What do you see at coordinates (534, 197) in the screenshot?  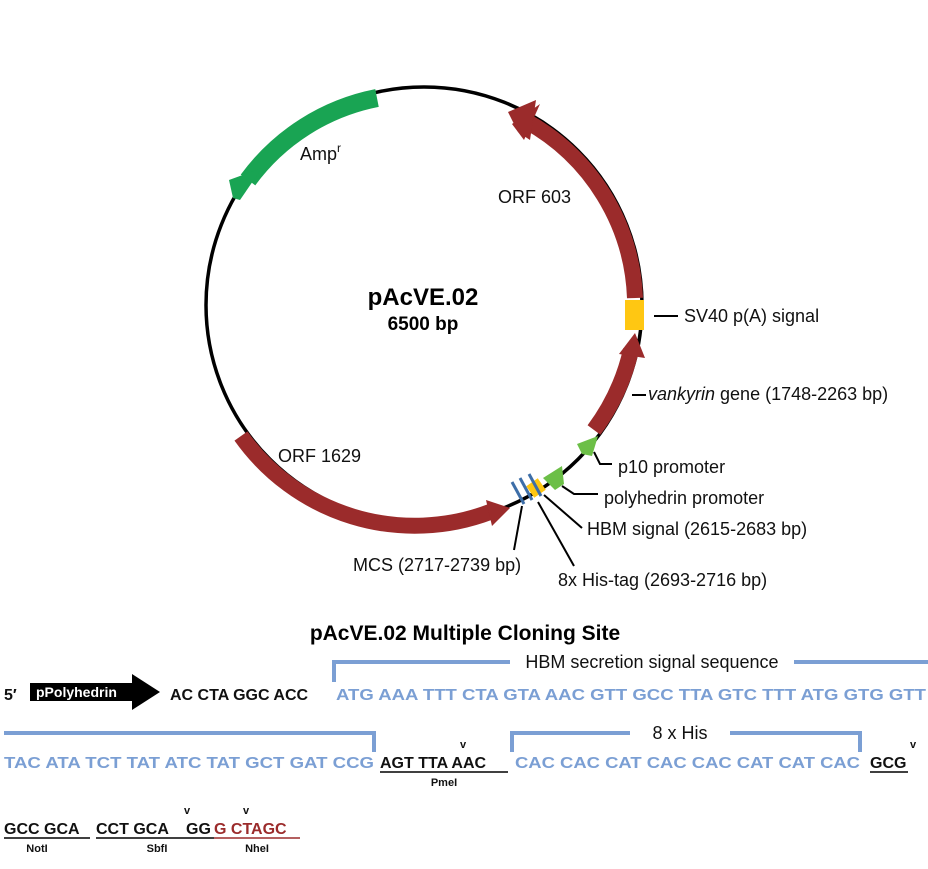 I see `orf603-label: ORF 603` at bounding box center [534, 197].